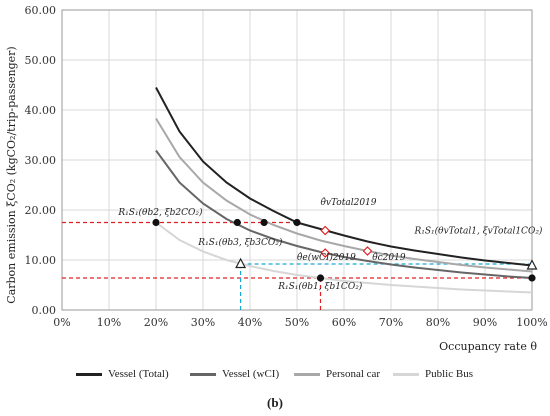  I want to click on y-tick-label: 50.00, so click(41, 60).